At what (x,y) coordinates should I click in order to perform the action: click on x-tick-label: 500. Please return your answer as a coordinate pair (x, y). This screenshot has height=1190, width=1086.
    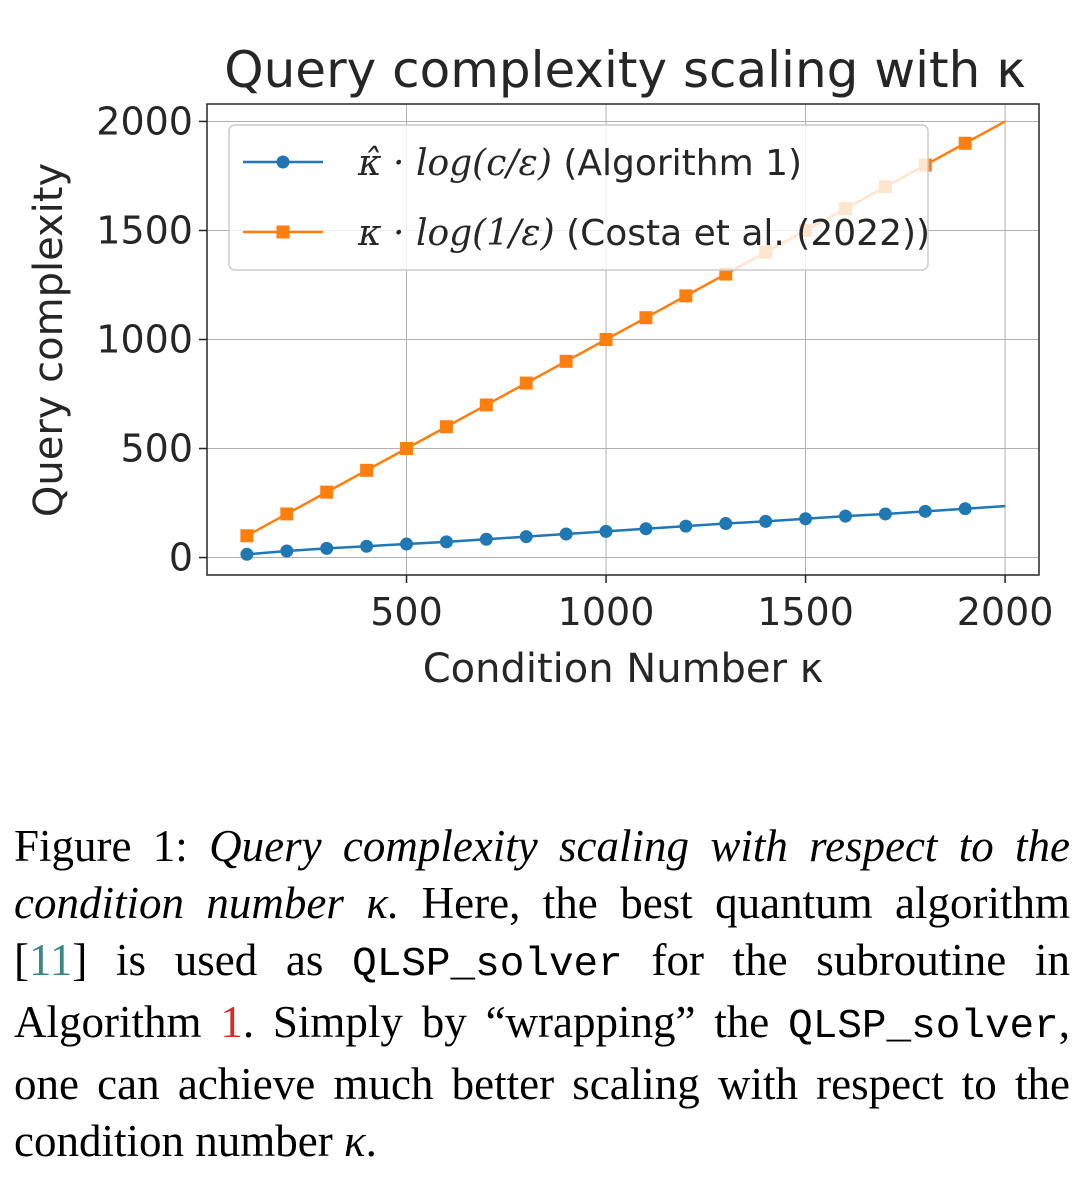
    Looking at the image, I should click on (406, 612).